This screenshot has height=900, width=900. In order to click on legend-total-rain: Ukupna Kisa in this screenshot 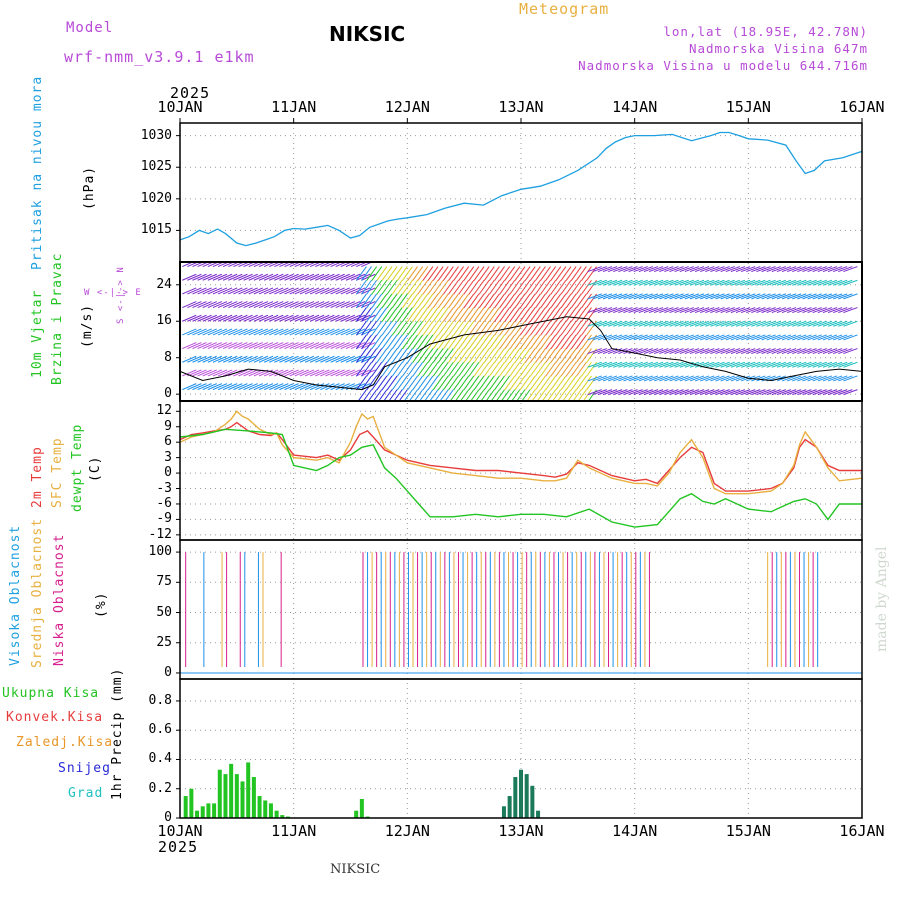, I will do `click(51, 693)`.